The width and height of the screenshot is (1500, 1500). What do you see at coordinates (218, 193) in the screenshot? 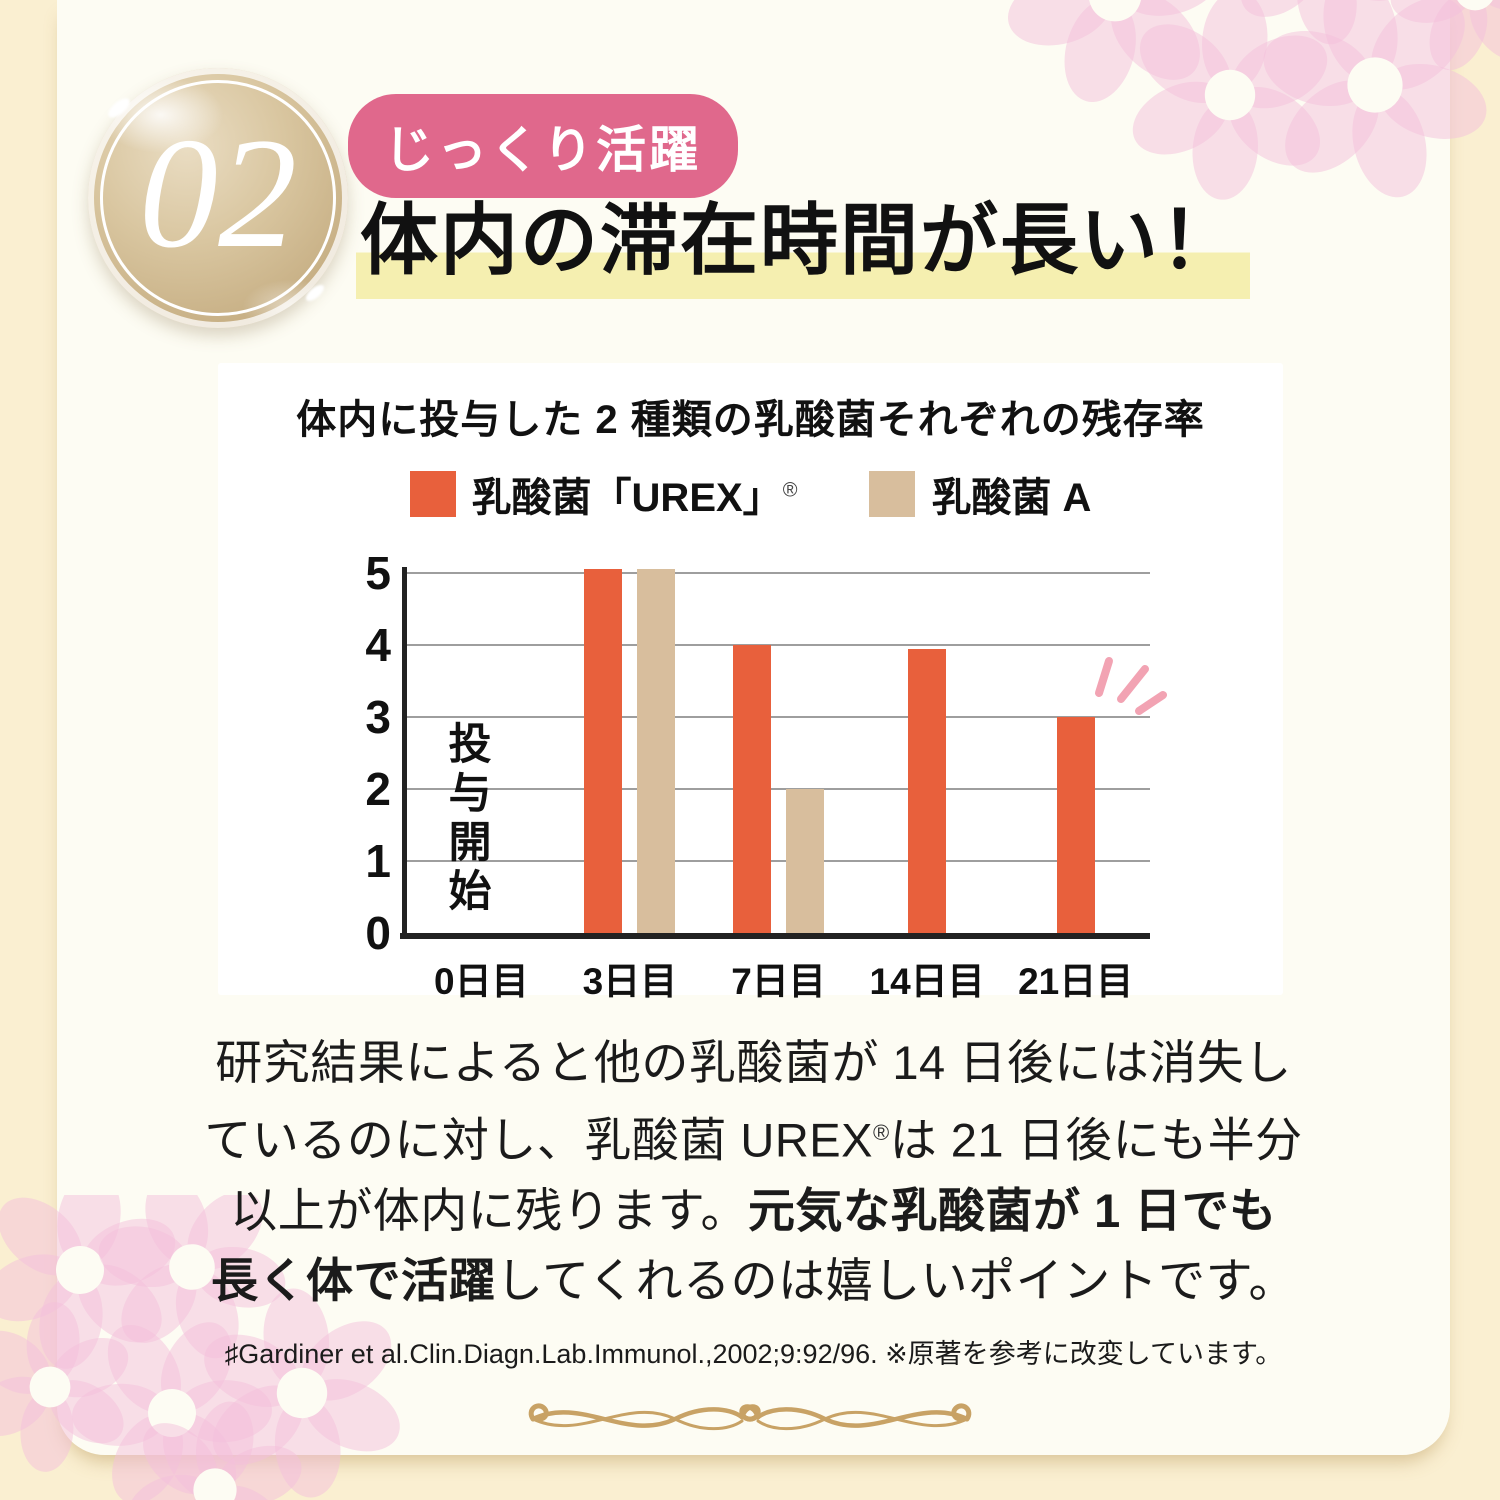
I see `badge-number: 02` at bounding box center [218, 193].